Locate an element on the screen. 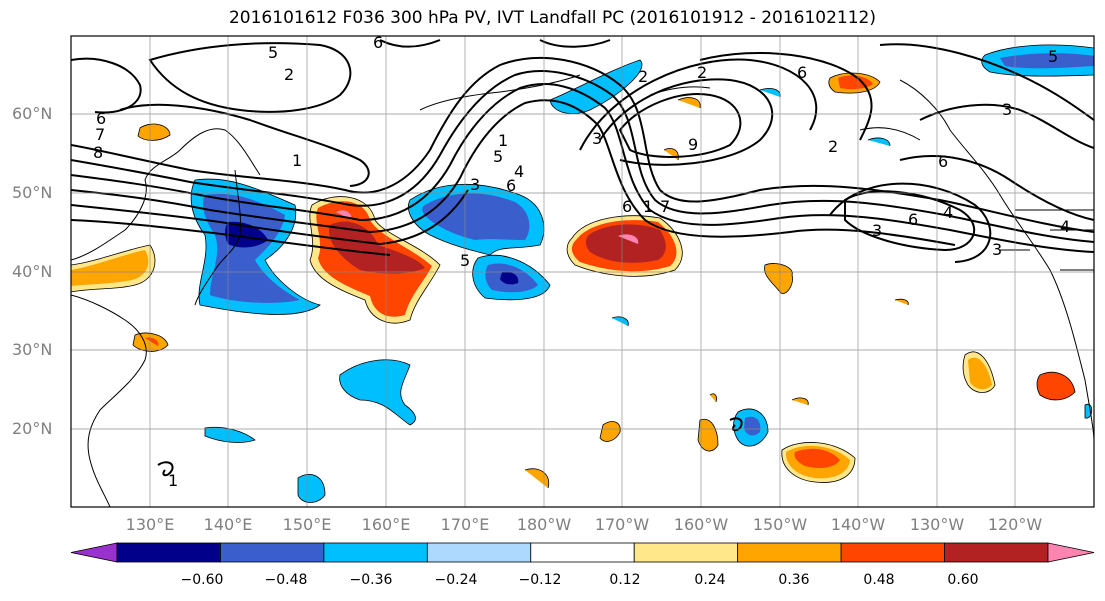 The height and width of the screenshot is (601, 1105). colorbar-extend-min is located at coordinates (94, 552).